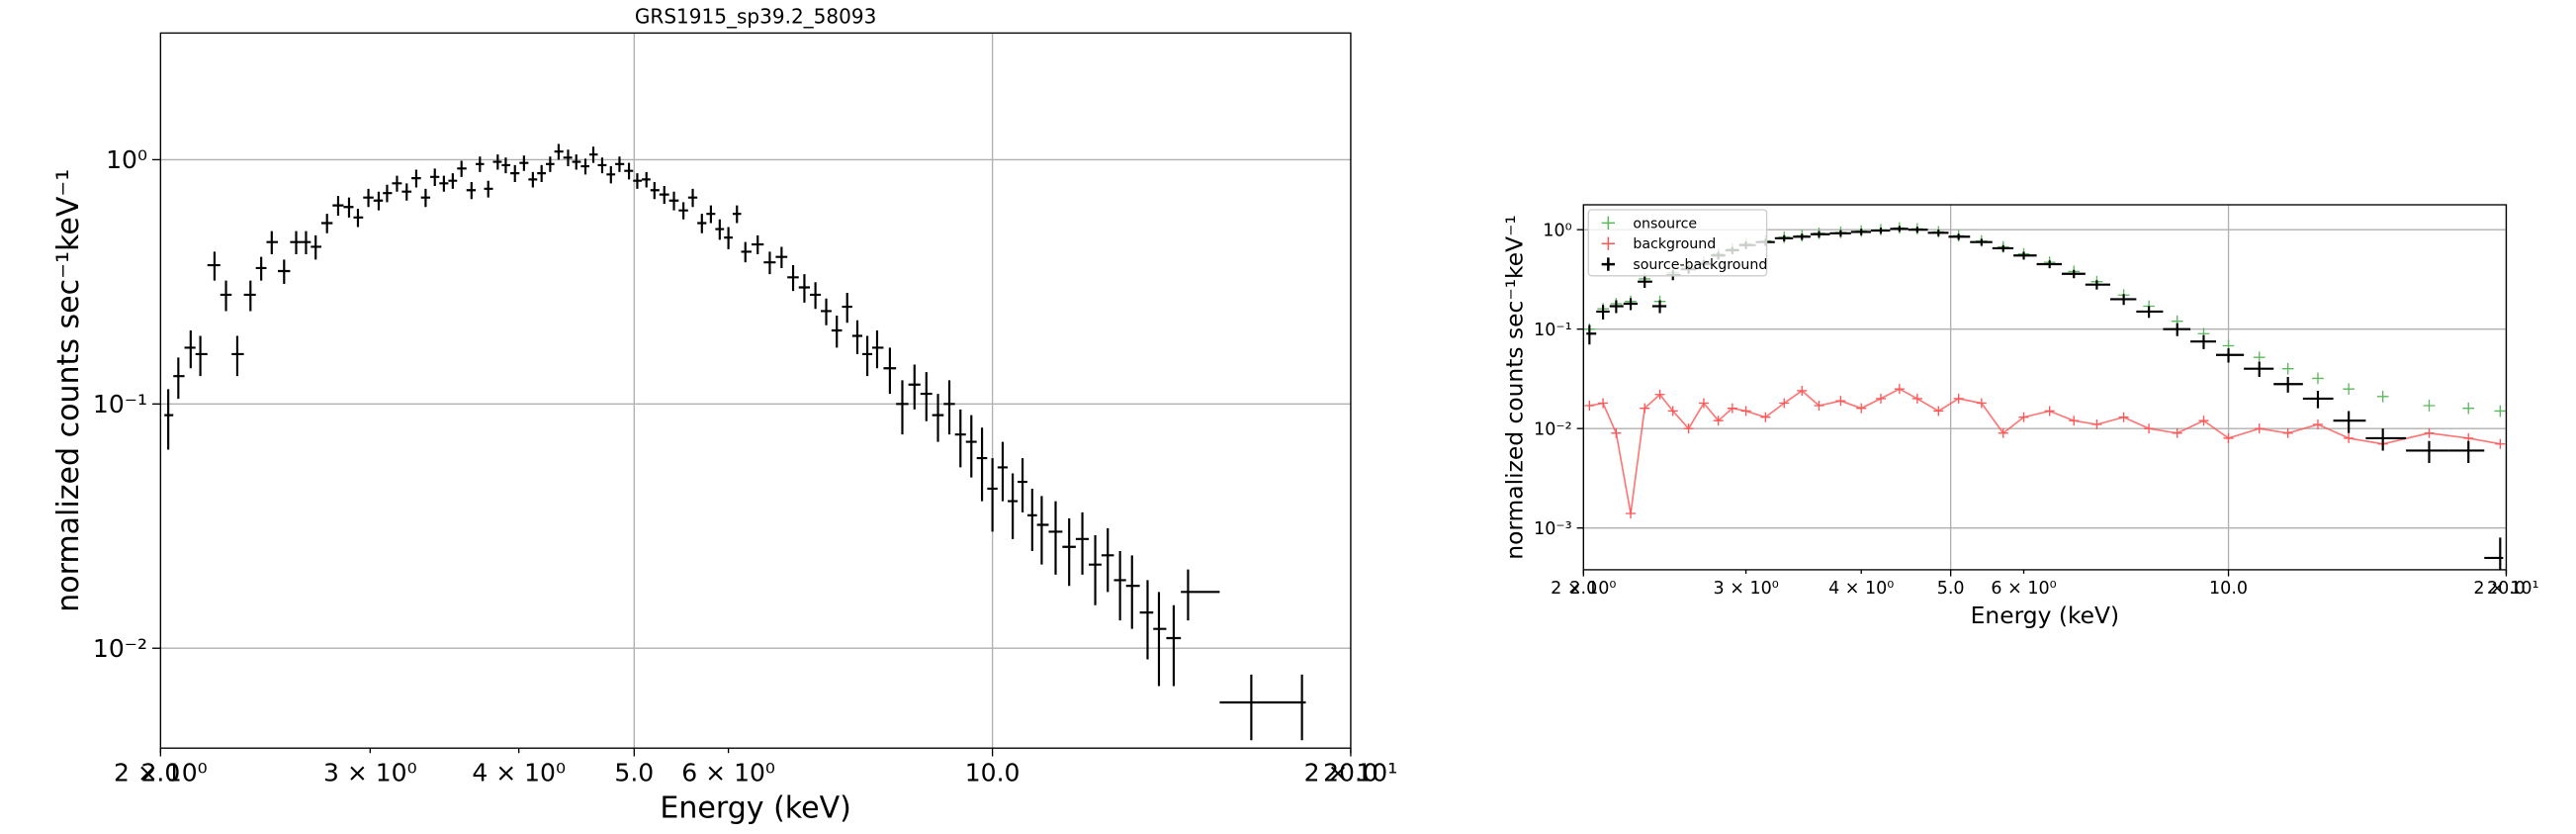  Describe the element at coordinates (1665, 224) in the screenshot. I see `legend-label: onsource` at that location.